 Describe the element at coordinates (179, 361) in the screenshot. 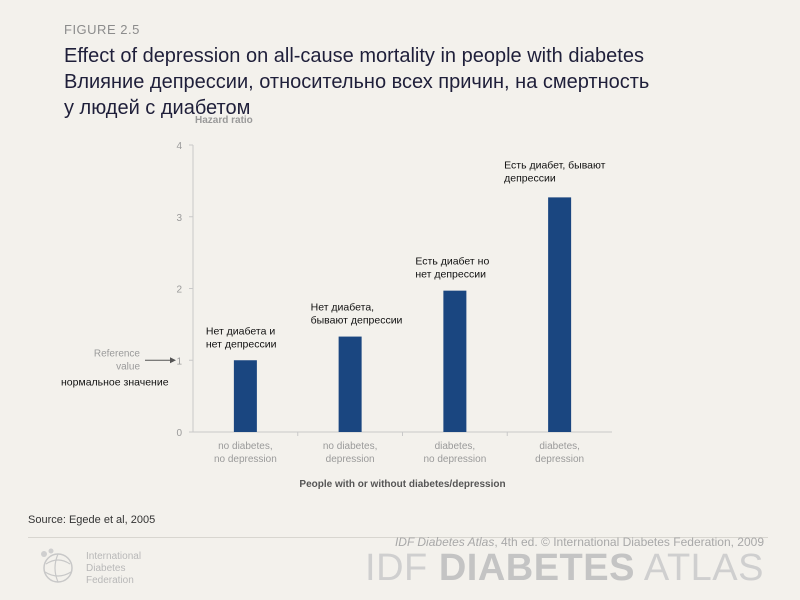

I see `y-tick-label: 1` at that location.